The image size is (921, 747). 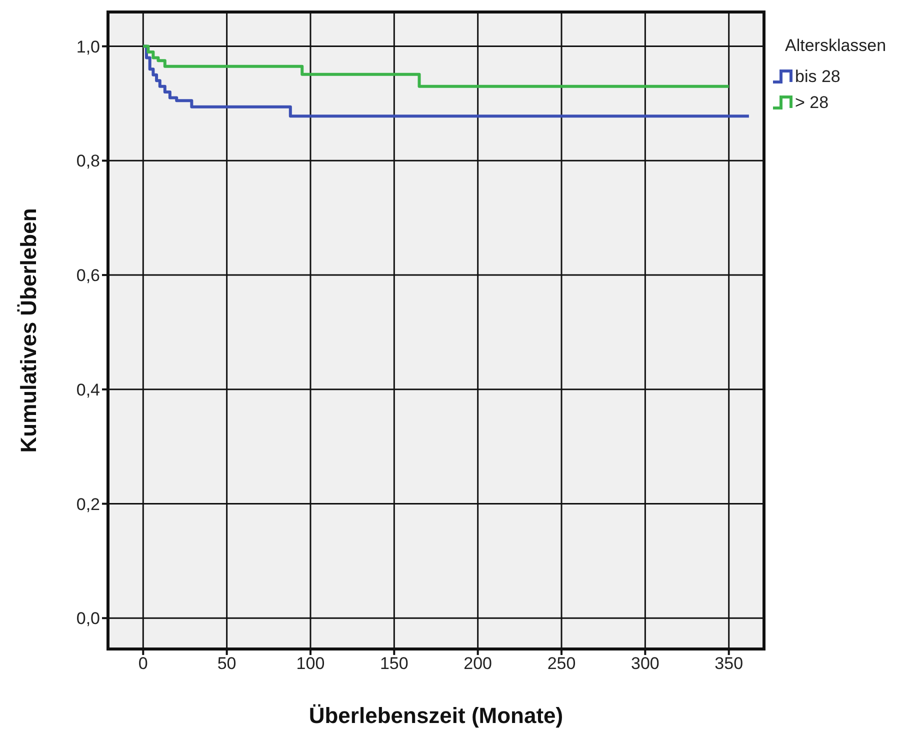 What do you see at coordinates (729, 664) in the screenshot?
I see `x-tick-label: 350` at bounding box center [729, 664].